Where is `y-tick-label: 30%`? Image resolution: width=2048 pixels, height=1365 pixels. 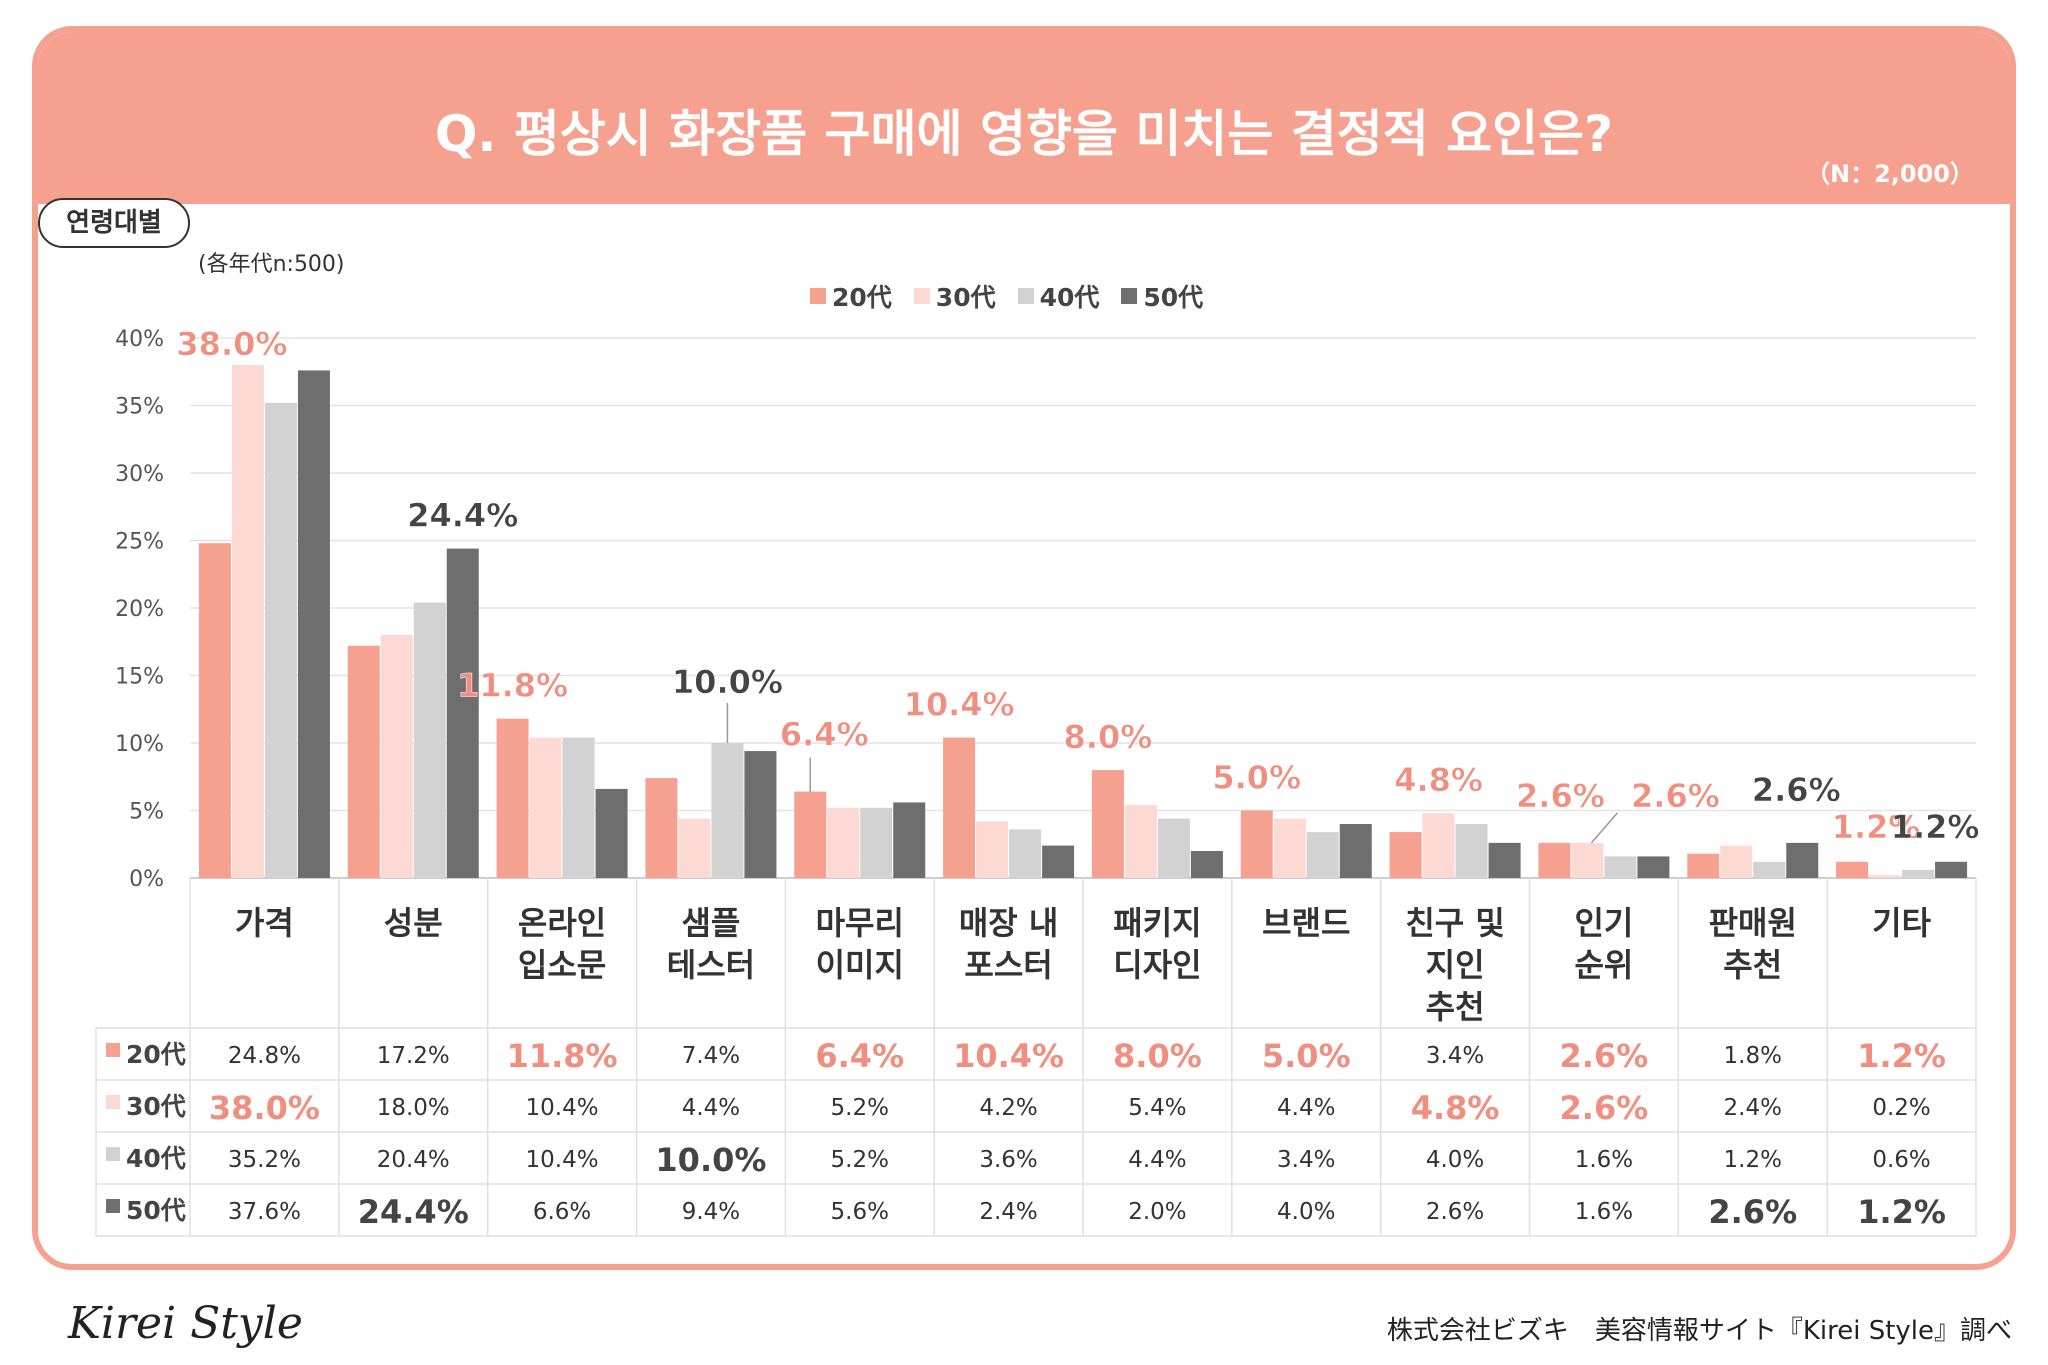 y-tick-label: 30% is located at coordinates (139, 474).